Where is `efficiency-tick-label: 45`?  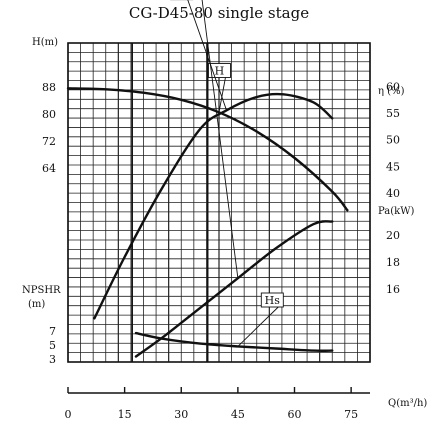 efficiency-tick-label: 45 is located at coordinates (393, 166).